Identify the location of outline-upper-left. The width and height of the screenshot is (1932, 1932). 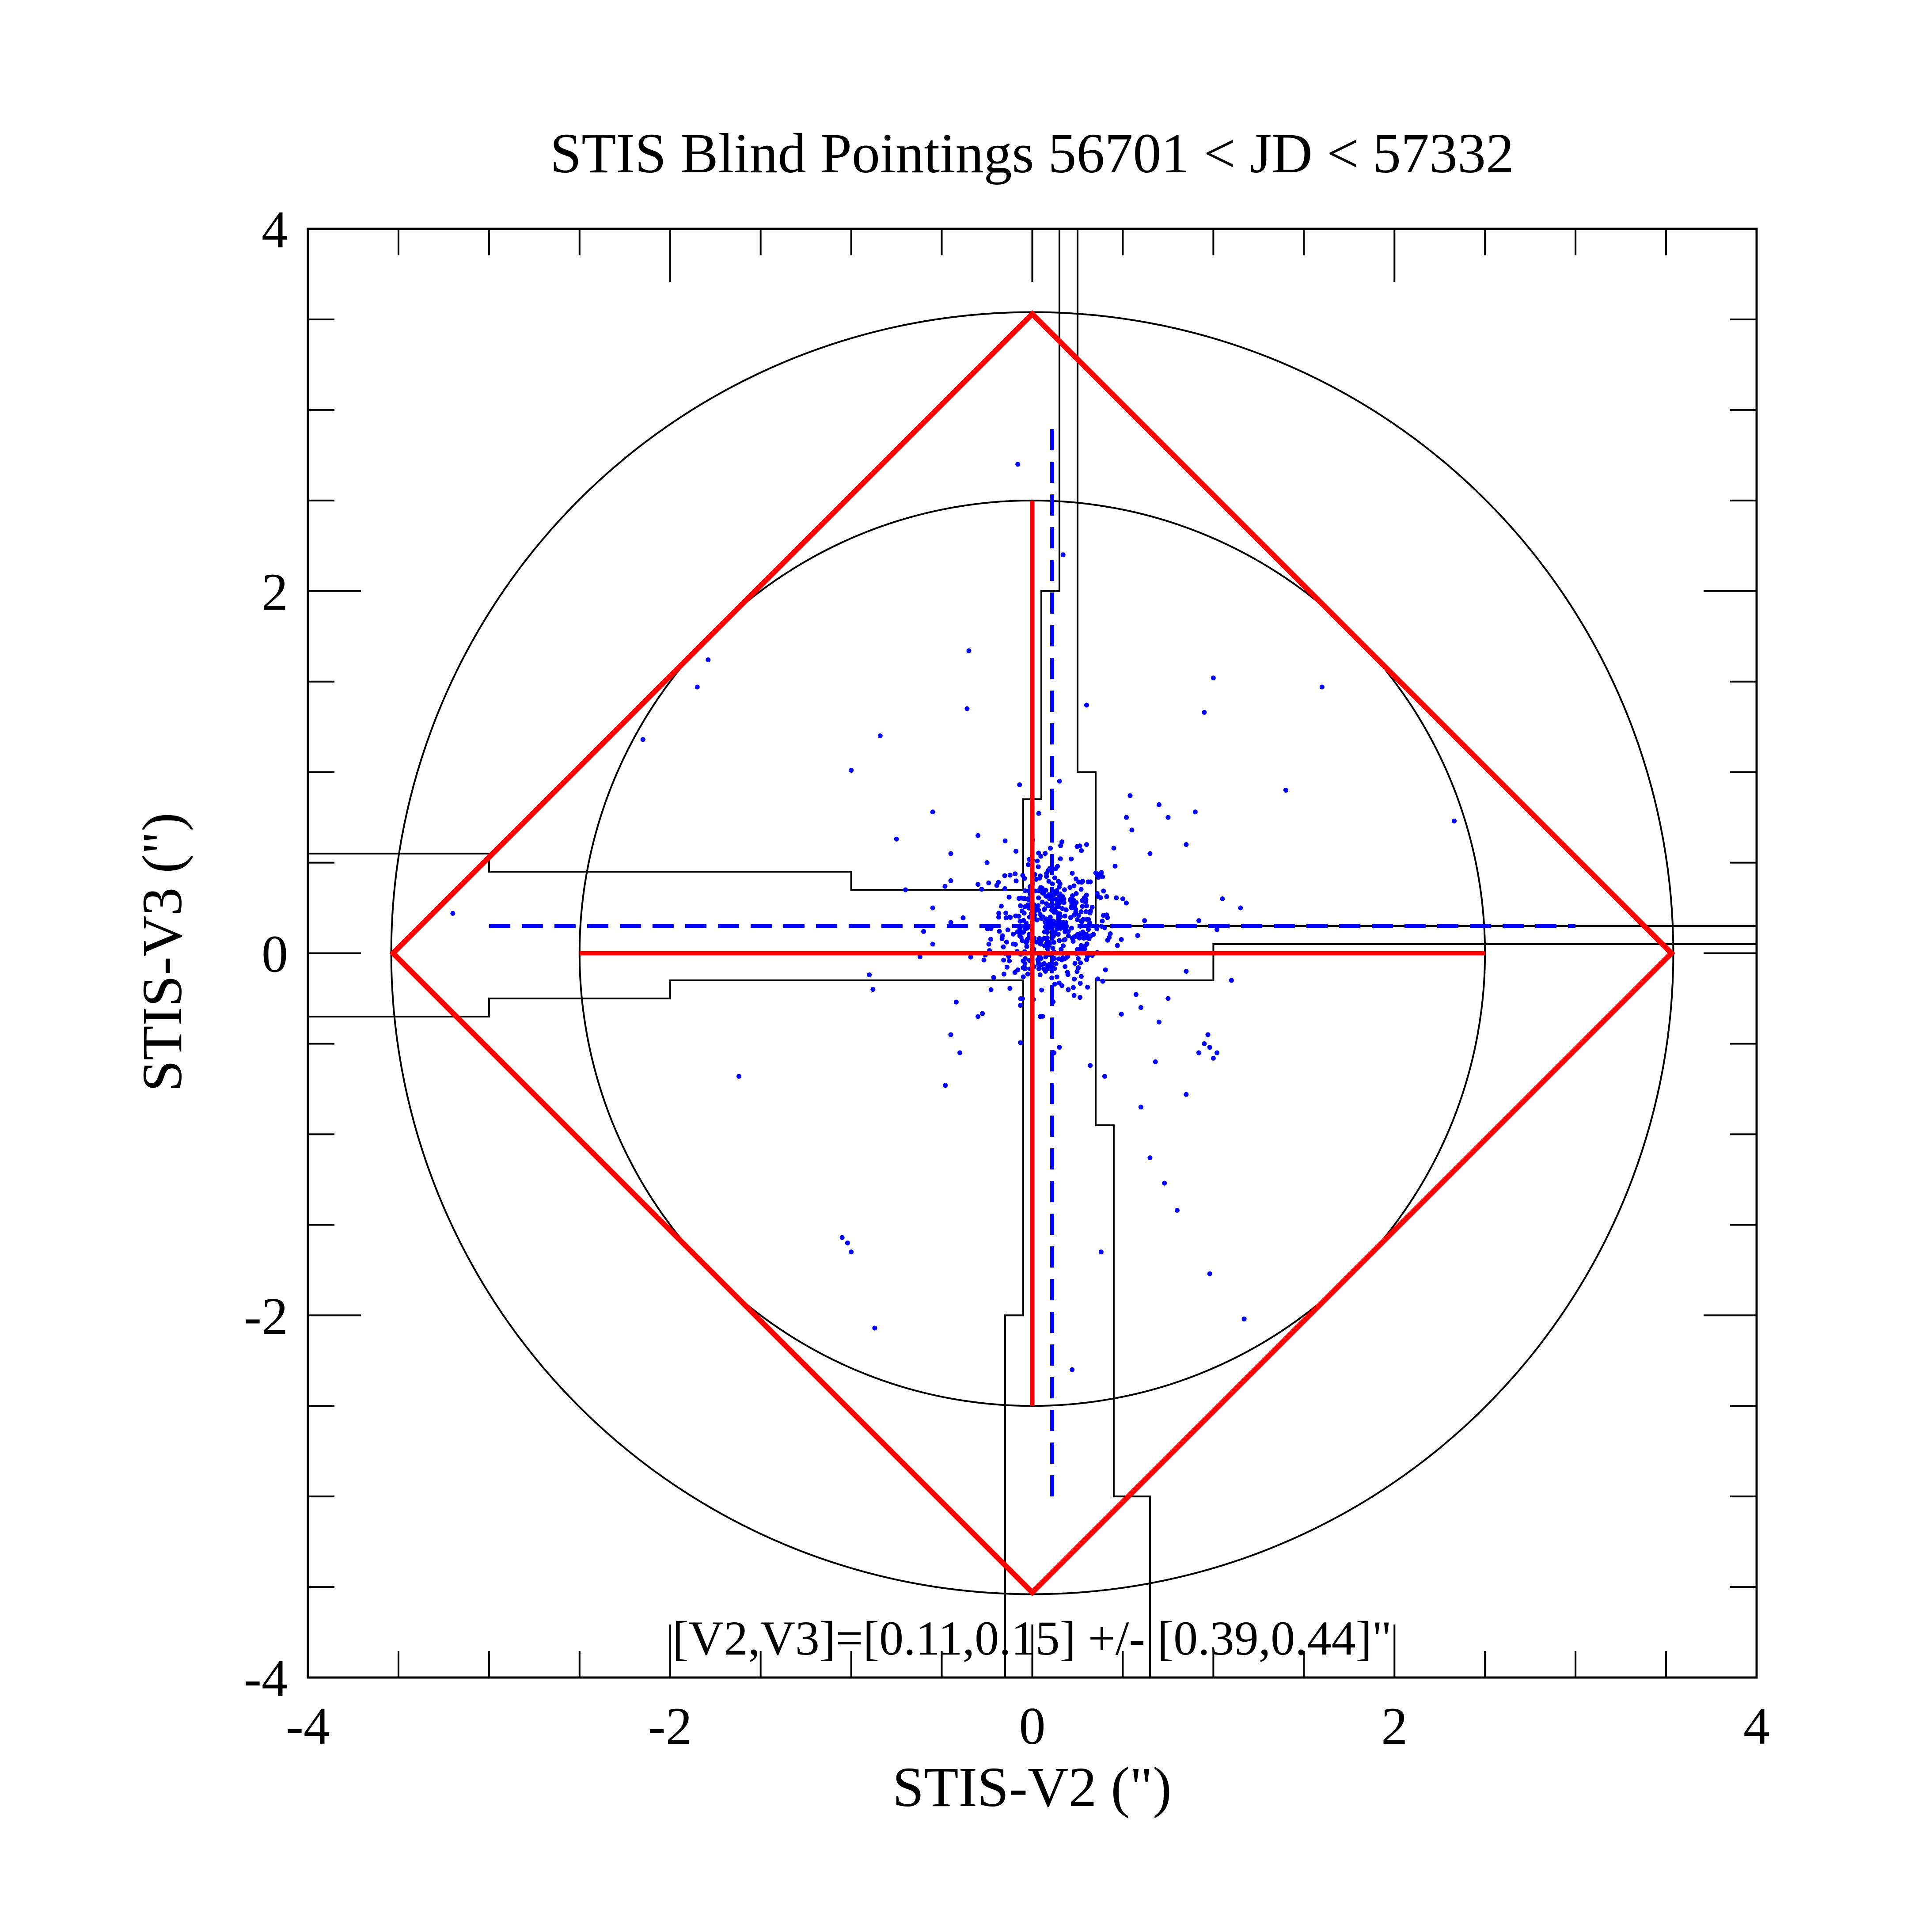
(684, 560).